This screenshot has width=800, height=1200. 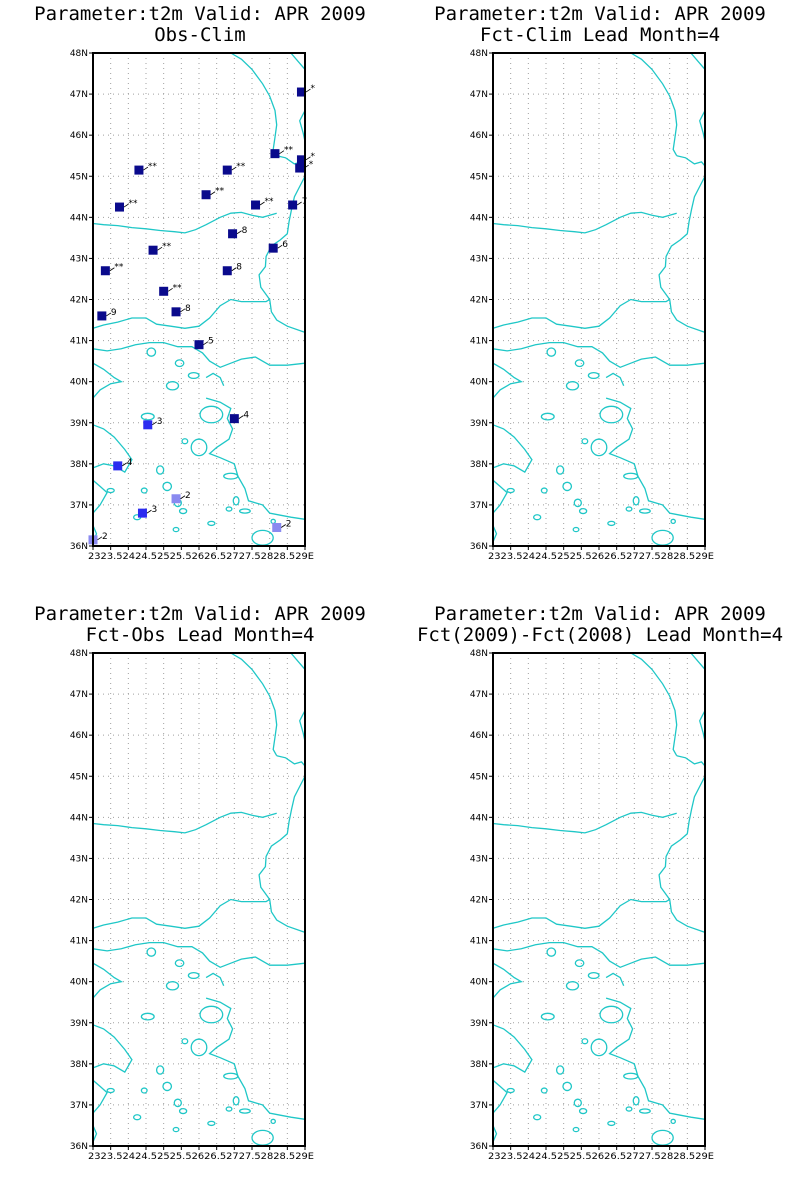 I want to click on station-value-label: *, so click(x=312, y=157).